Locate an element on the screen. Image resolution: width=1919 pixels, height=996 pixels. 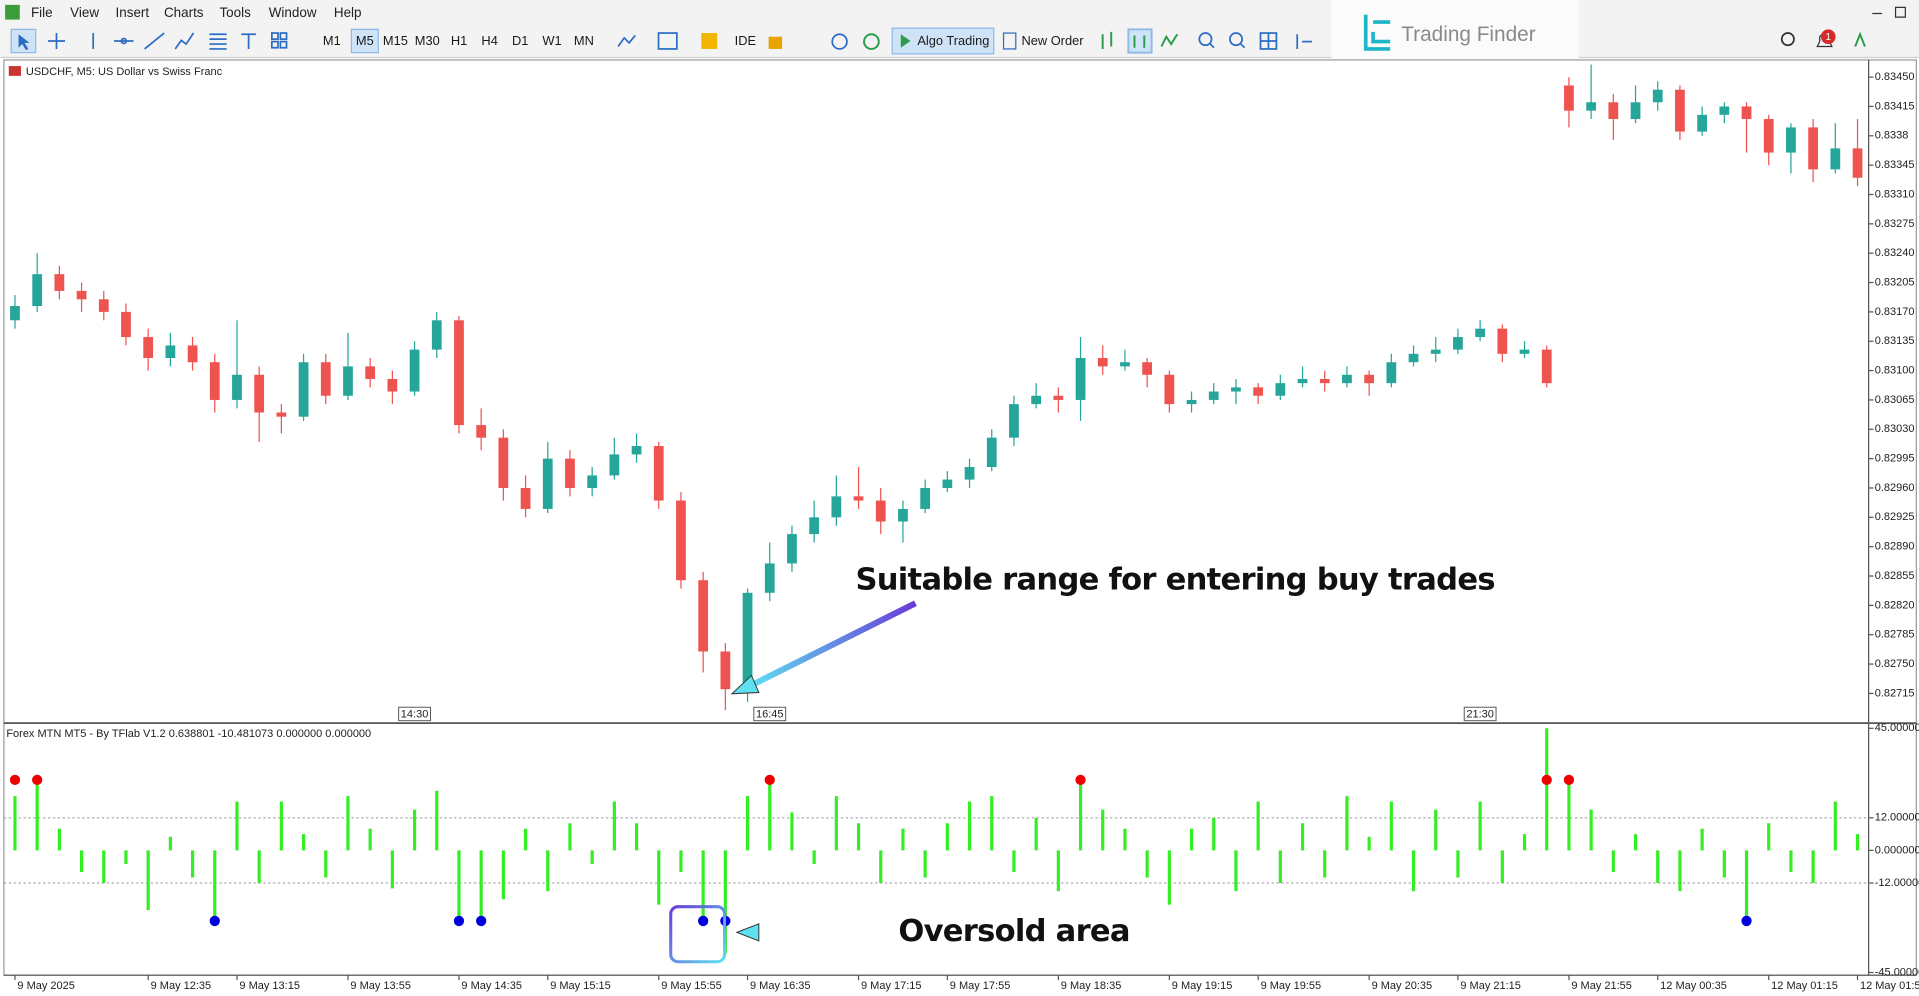
x-tick-label: 12 May 01:55 is located at coordinates (1889, 986).